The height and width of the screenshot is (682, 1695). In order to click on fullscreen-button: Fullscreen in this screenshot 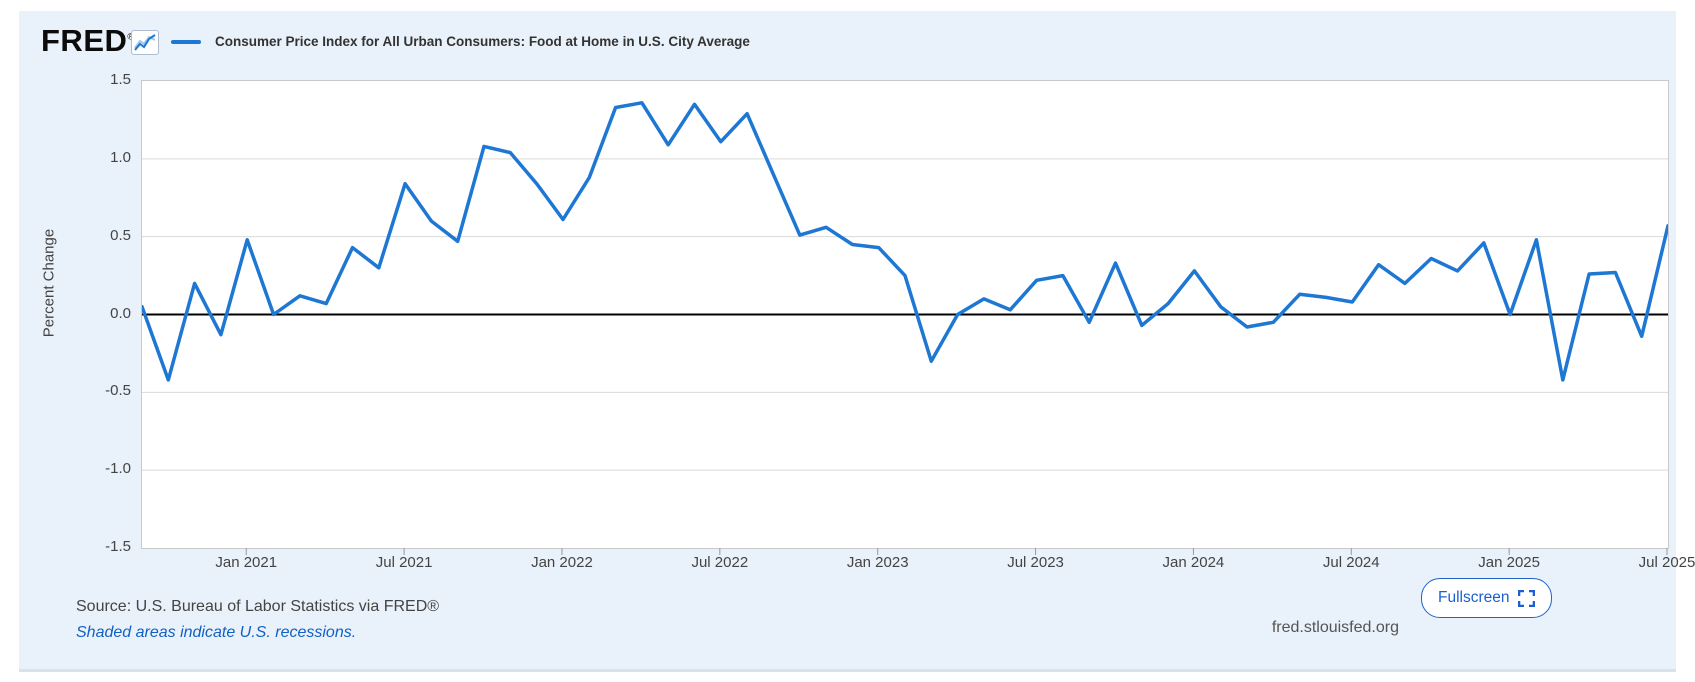, I will do `click(1486, 598)`.